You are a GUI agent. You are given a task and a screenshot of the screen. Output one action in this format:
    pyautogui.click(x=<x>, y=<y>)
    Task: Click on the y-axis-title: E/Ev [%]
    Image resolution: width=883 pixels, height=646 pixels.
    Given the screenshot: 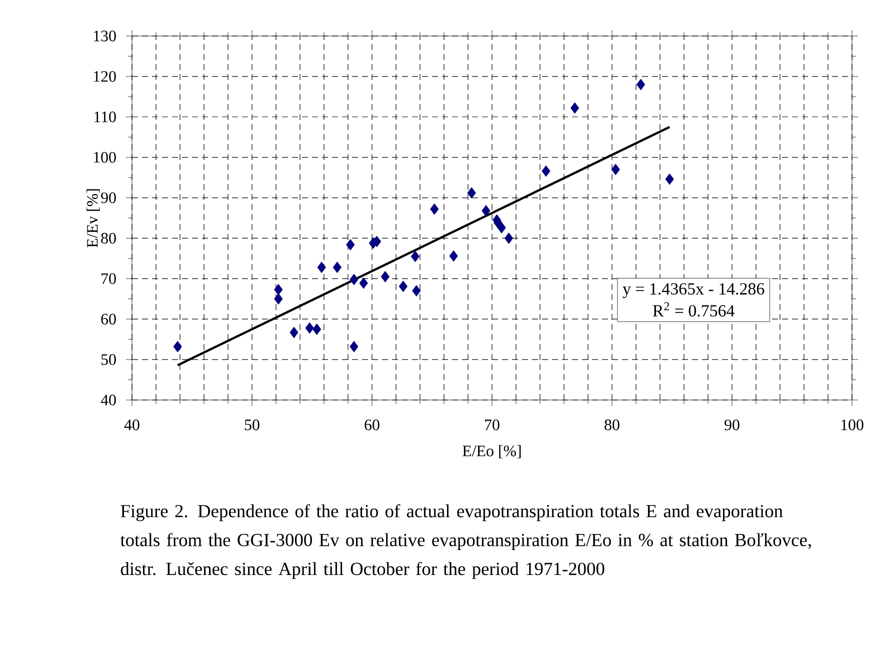 What is the action you would take?
    pyautogui.click(x=93, y=218)
    